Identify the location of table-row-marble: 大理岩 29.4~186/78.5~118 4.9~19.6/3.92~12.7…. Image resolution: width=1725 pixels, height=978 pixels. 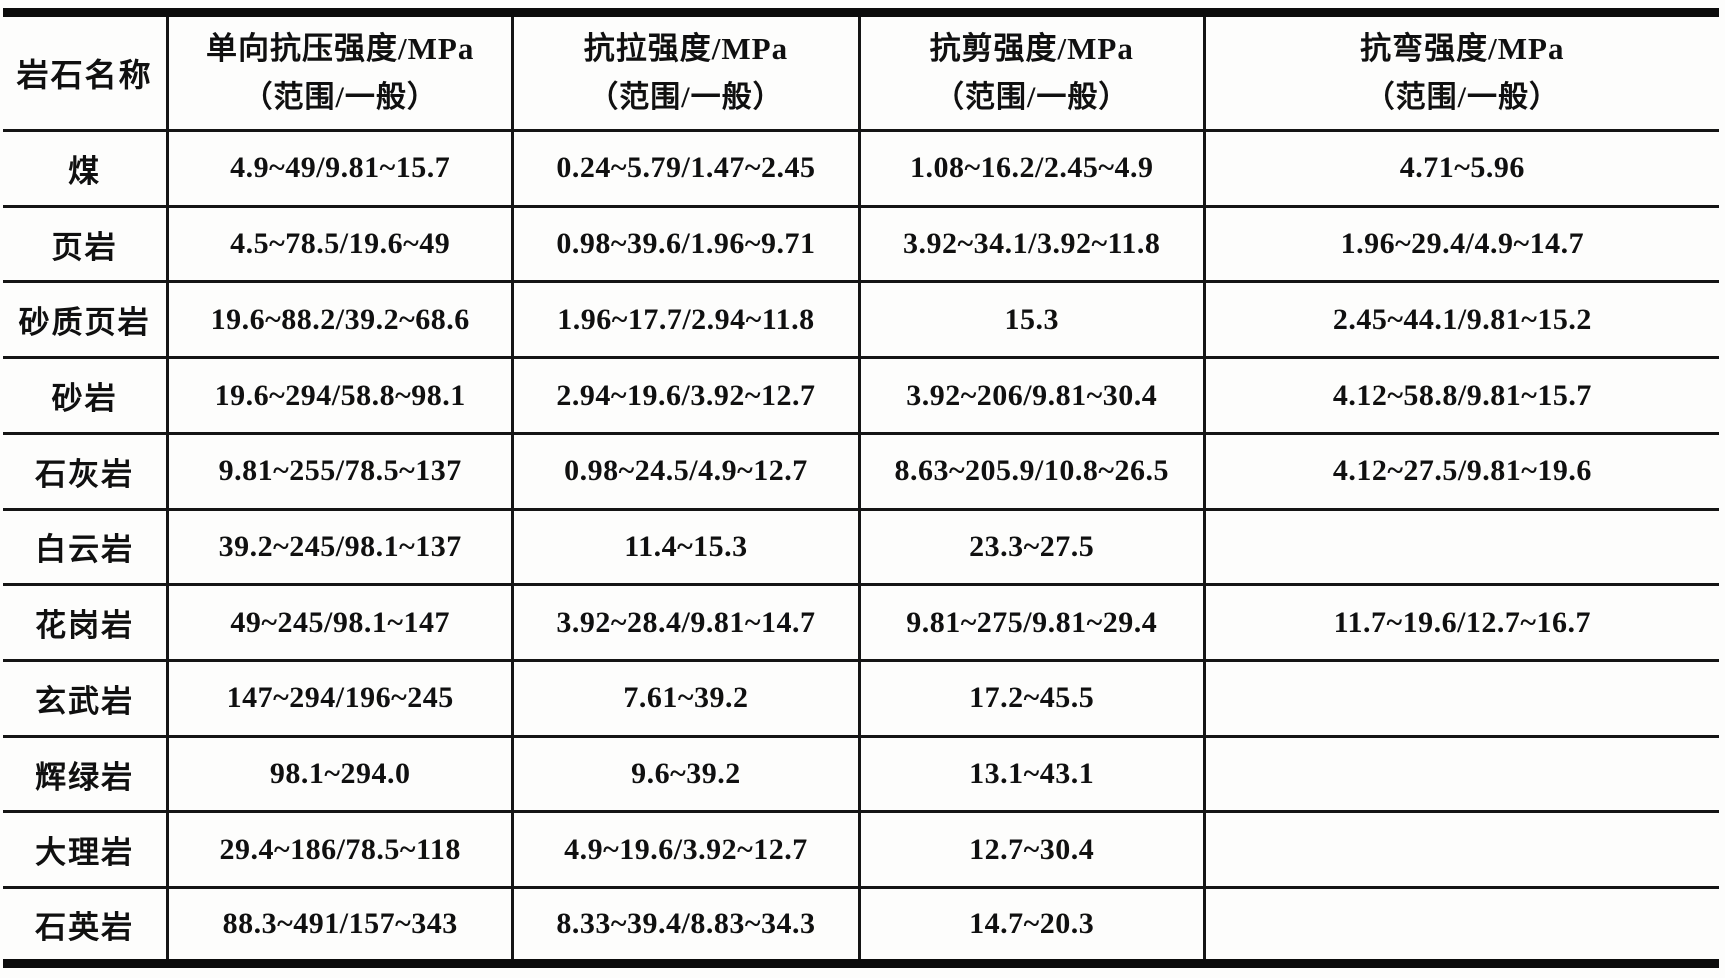
(861, 850).